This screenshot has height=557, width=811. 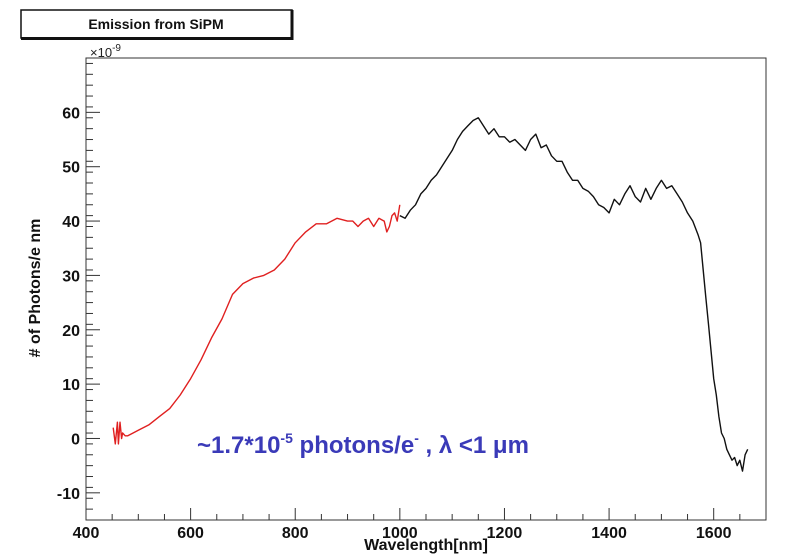 What do you see at coordinates (714, 533) in the screenshot?
I see `x-tick-label: 1600` at bounding box center [714, 533].